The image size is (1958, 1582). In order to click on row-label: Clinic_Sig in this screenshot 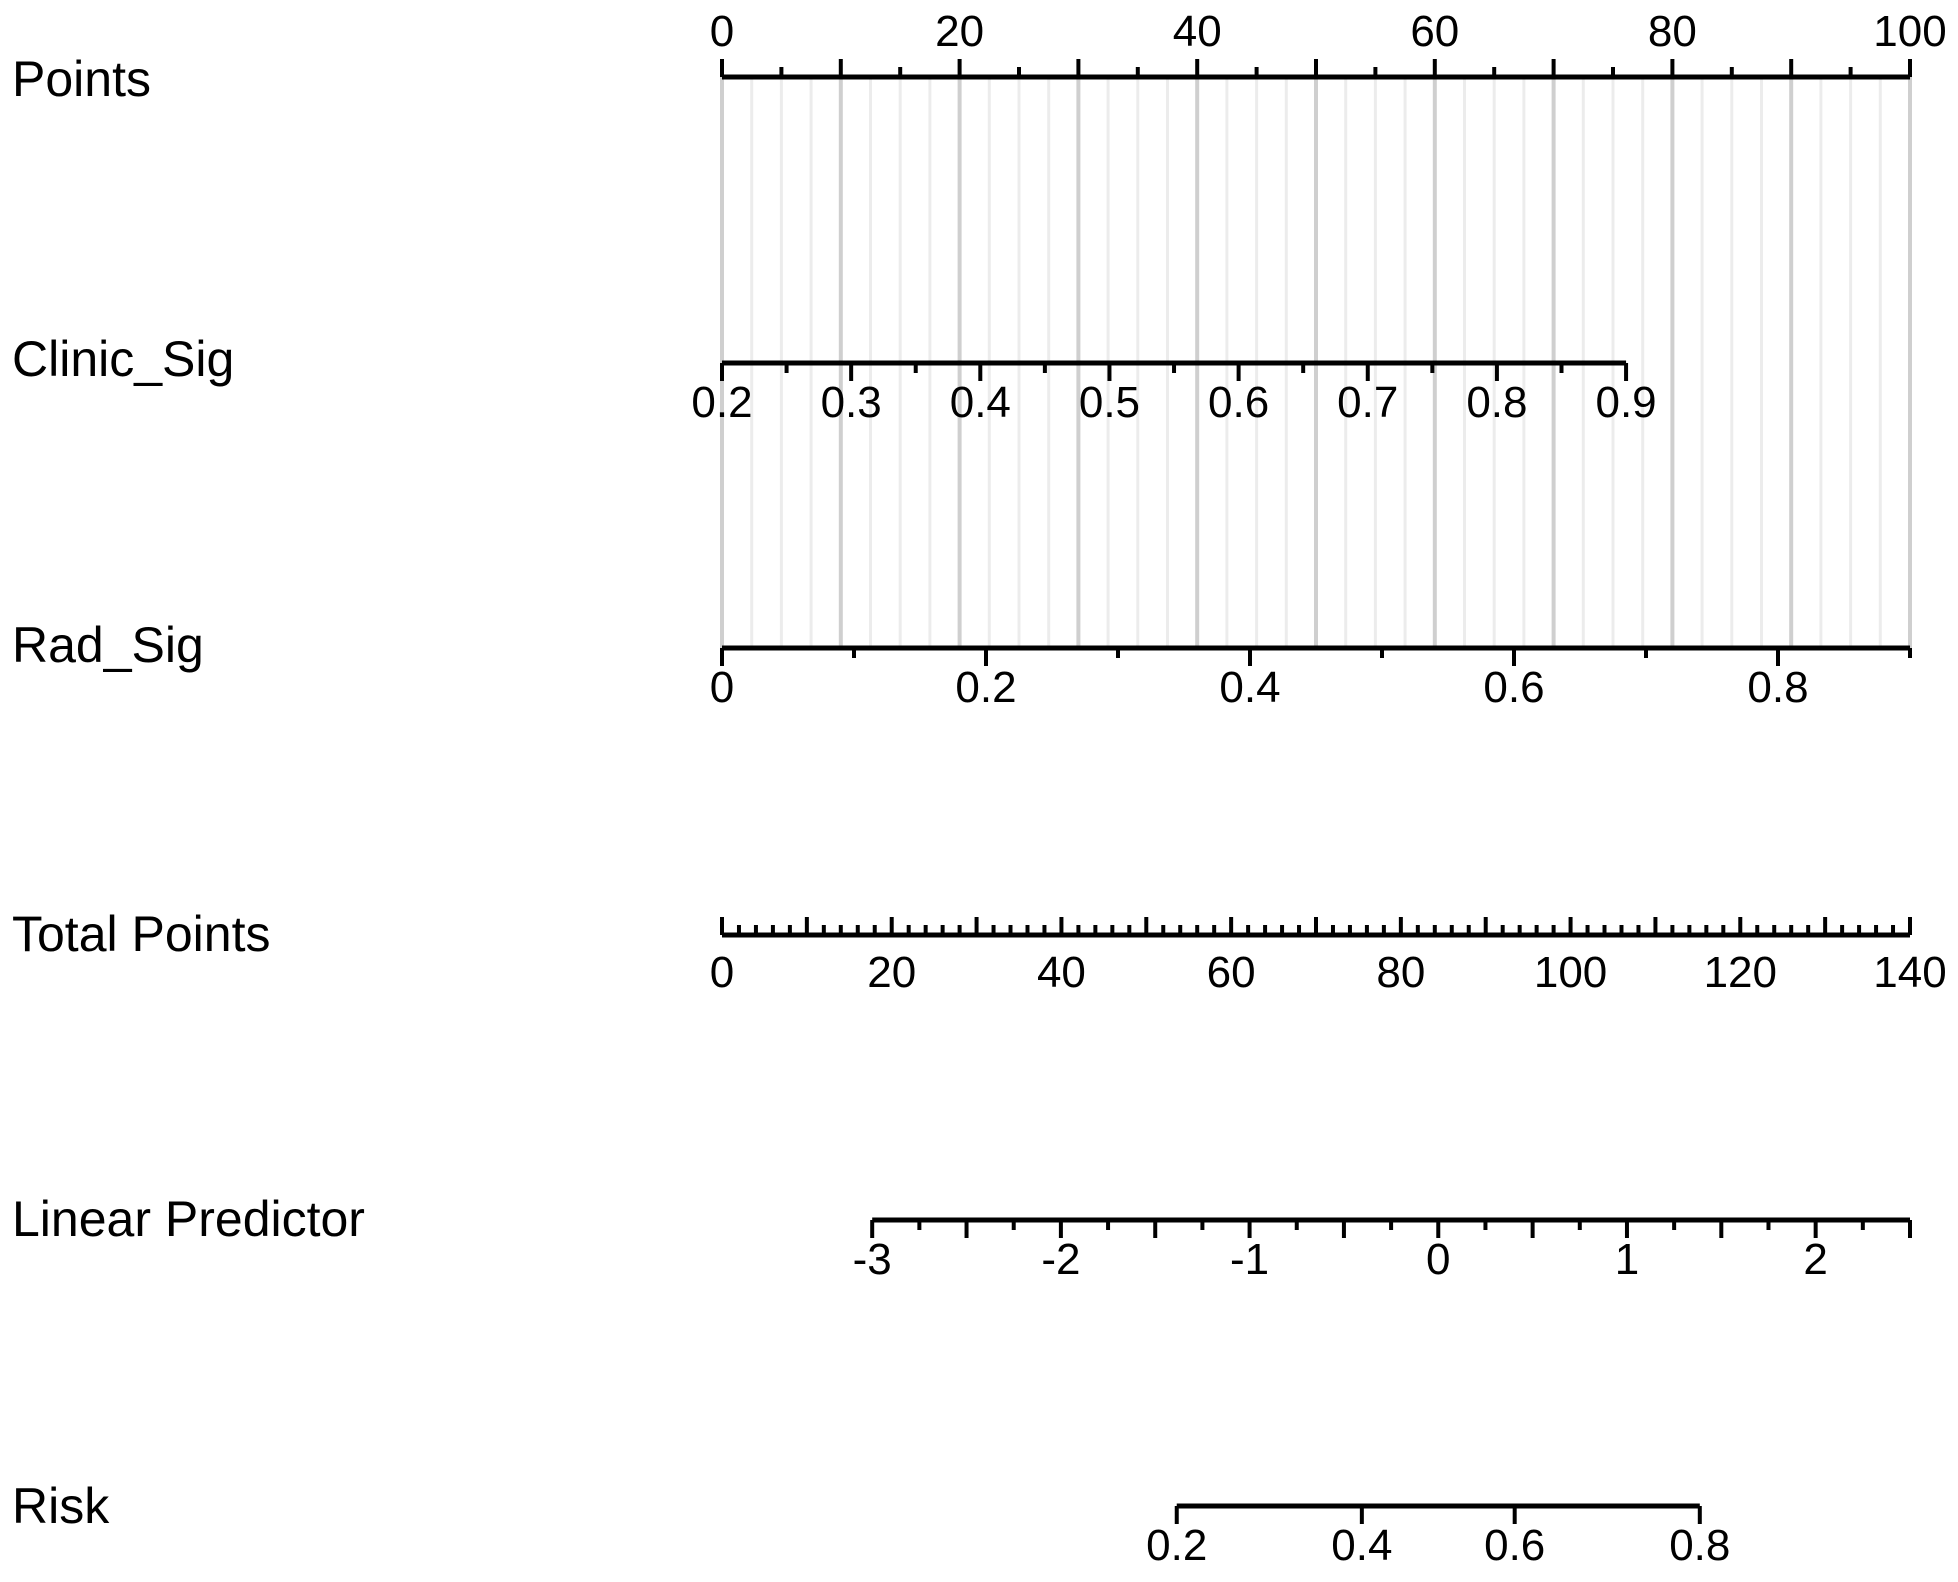, I will do `click(123, 359)`.